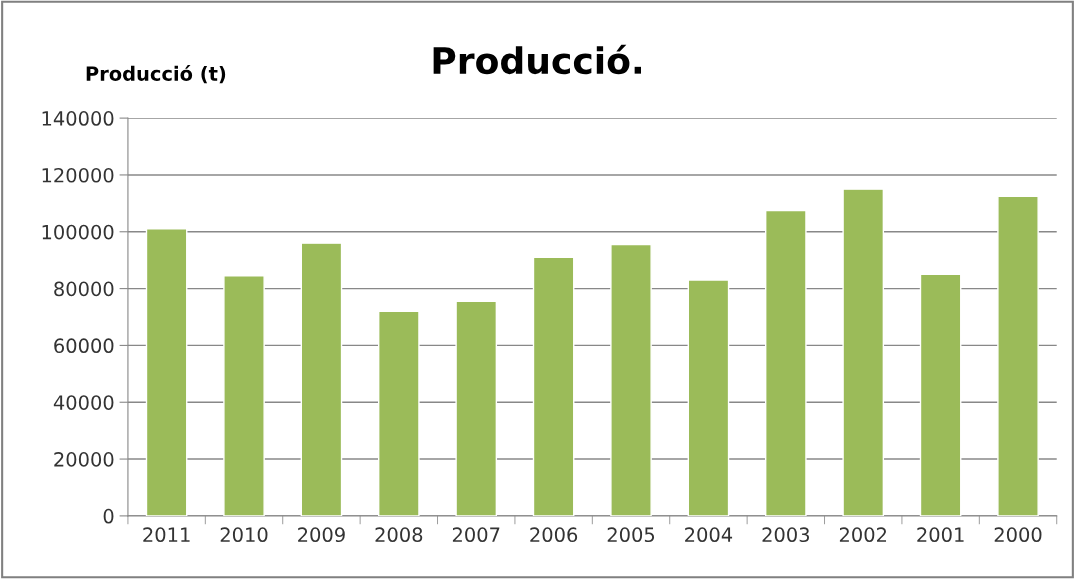 The image size is (1075, 579). Describe the element at coordinates (537, 59) in the screenshot. I see `chart-title: Producció.` at that location.